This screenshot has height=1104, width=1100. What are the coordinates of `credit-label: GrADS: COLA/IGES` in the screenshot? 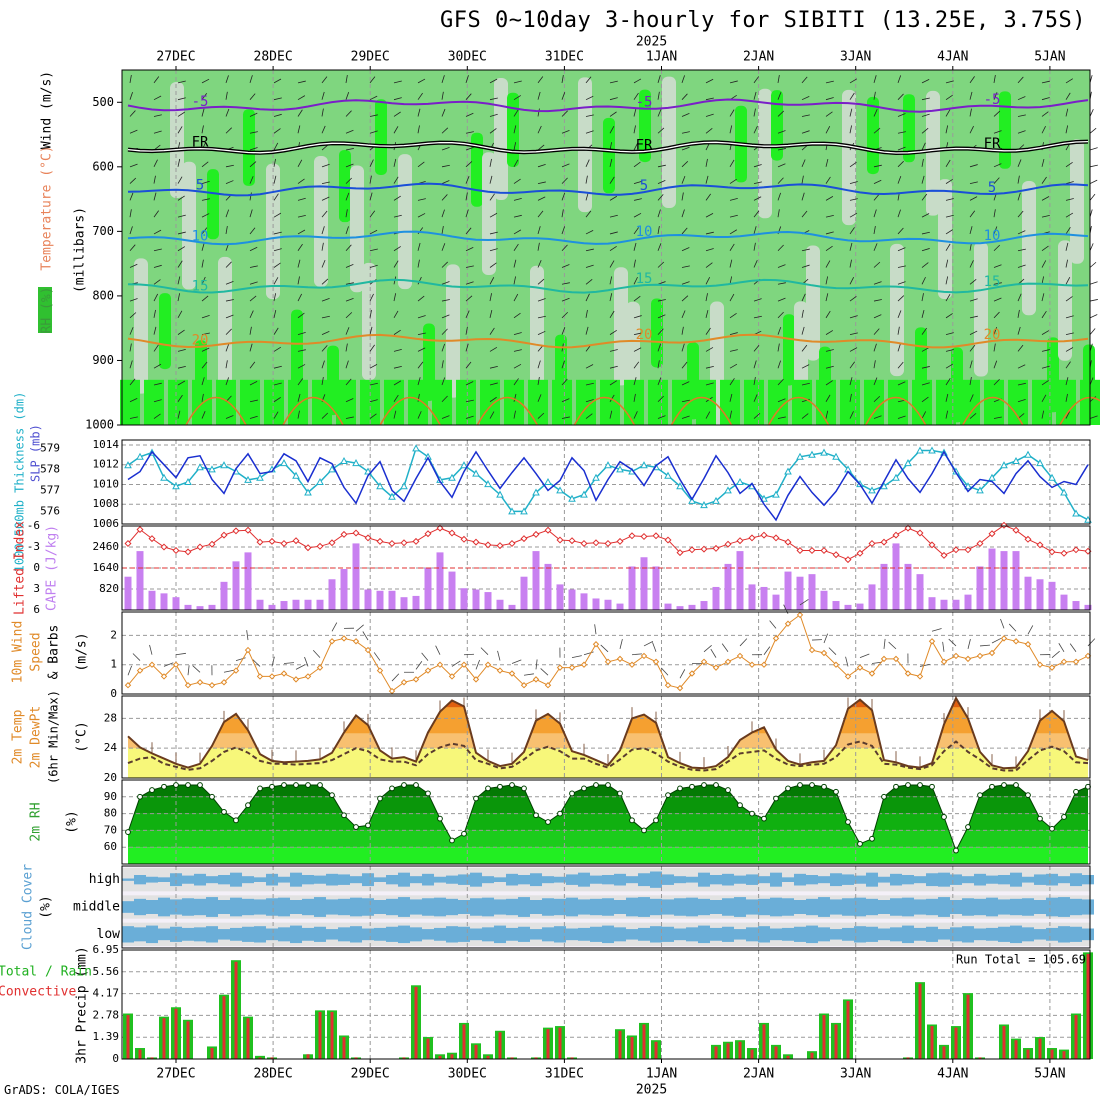 It's located at (62, 1090).